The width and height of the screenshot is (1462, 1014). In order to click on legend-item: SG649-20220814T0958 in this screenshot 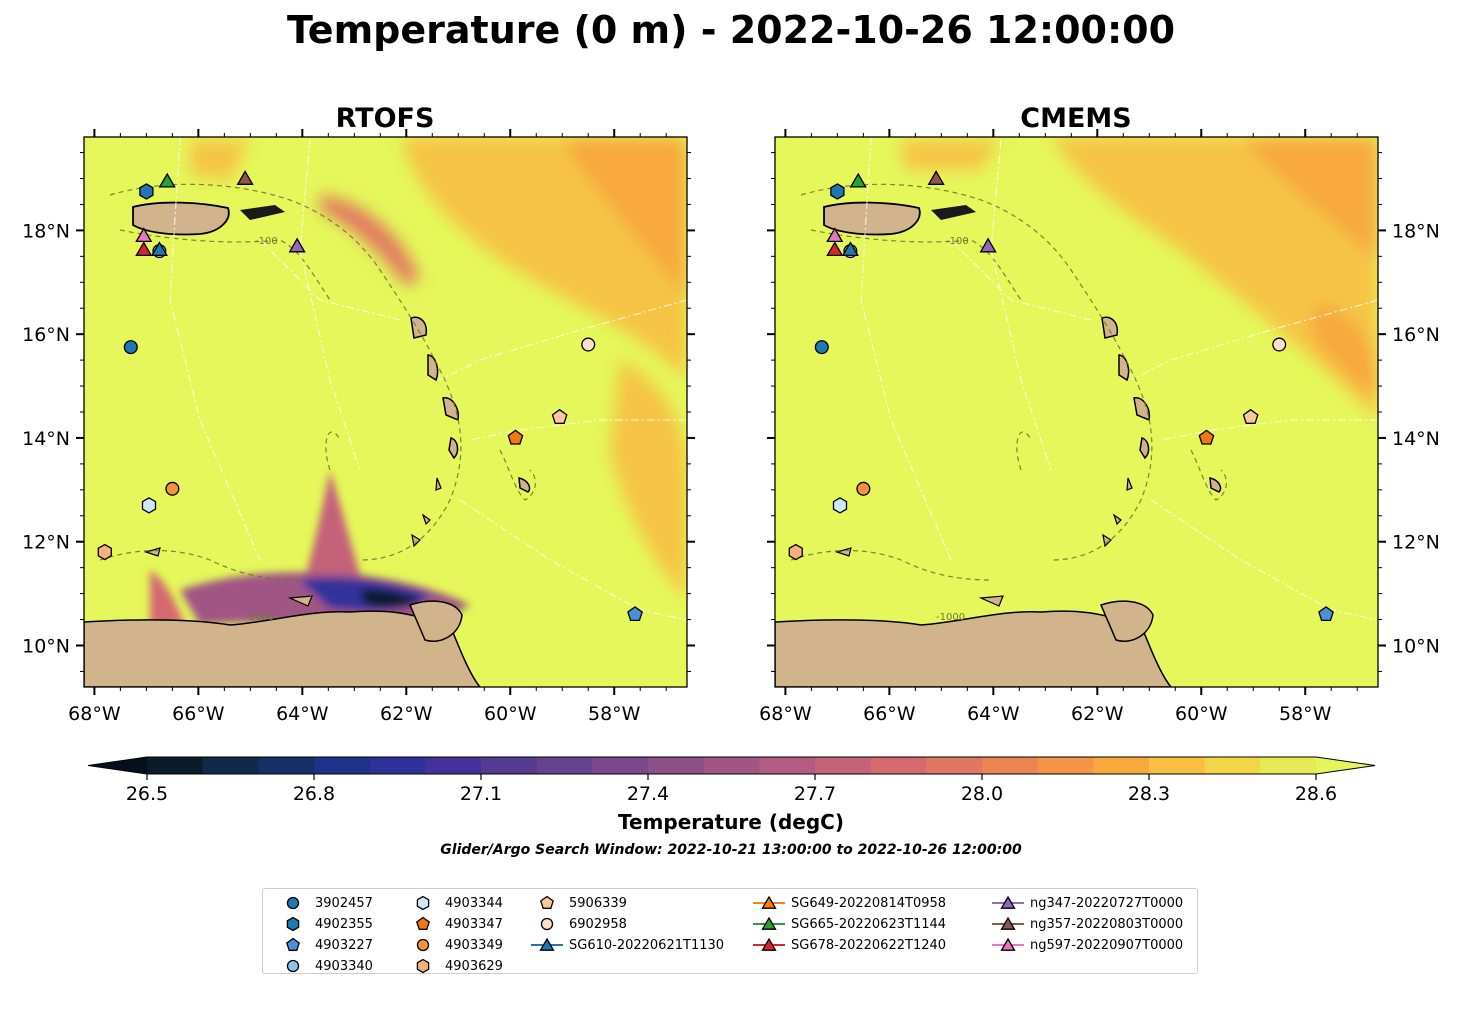, I will do `click(847, 903)`.